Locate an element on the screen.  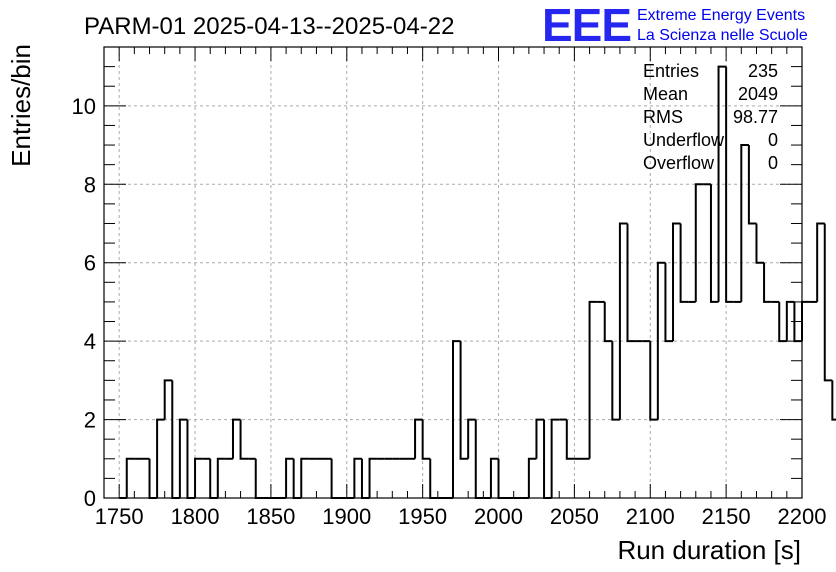
stats-entries-value: 235 is located at coordinates (763, 71).